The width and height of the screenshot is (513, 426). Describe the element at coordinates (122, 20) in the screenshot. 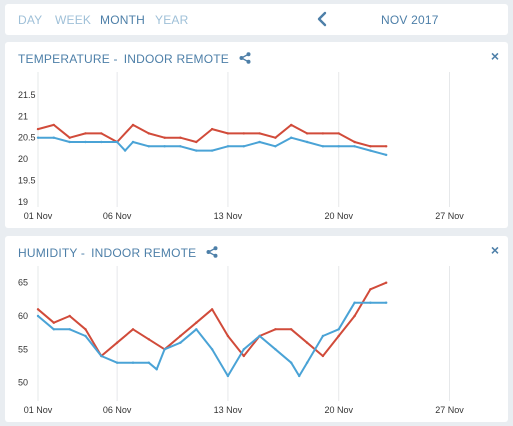

I see `tab-month: MONTH` at that location.